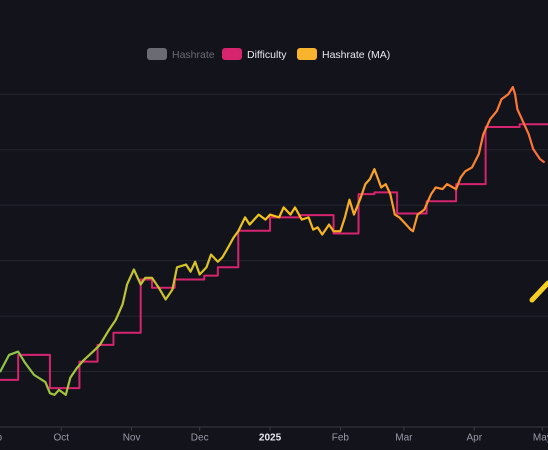  I want to click on x-axis: Sep Oct Nov Dec 2025 Feb Mar Apr May, so click(274, 435).